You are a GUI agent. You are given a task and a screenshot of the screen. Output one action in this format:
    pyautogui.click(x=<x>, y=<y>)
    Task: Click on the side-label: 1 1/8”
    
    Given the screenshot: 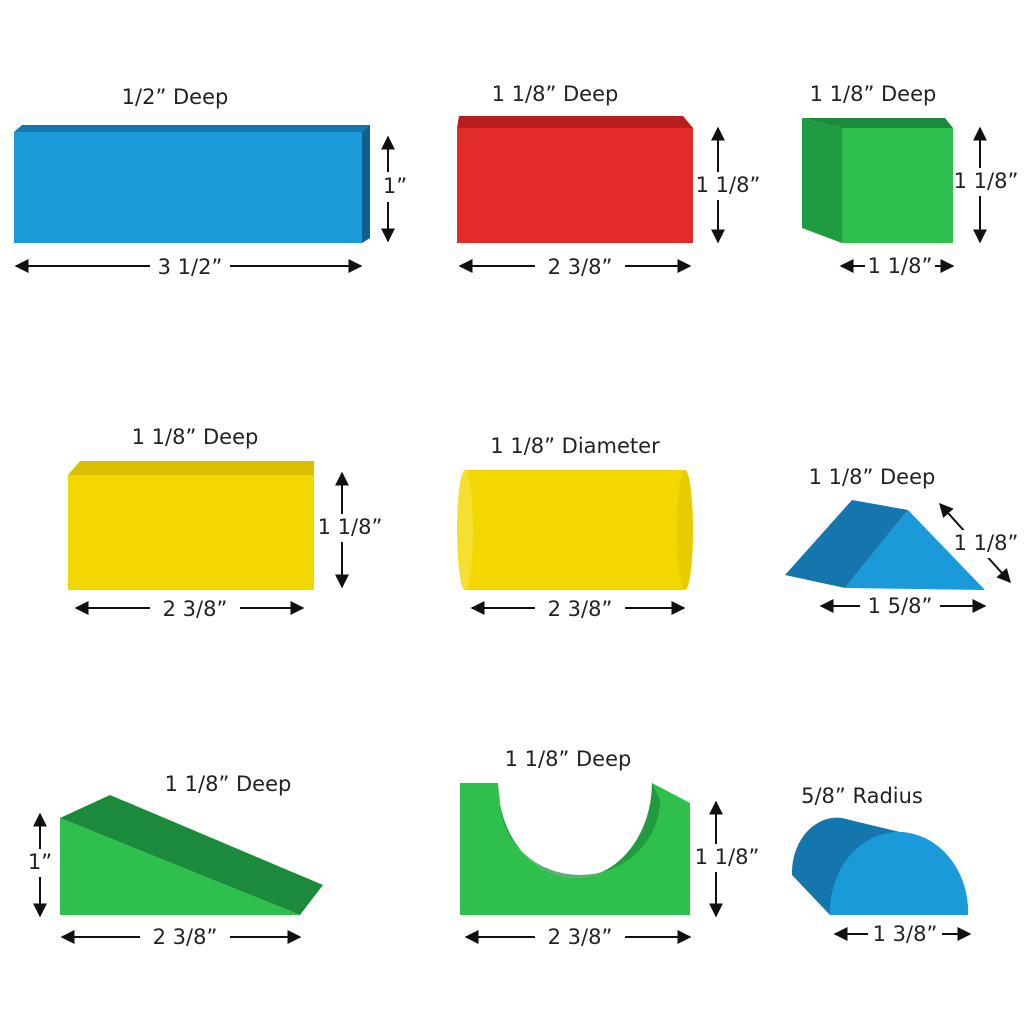 What is the action you would take?
    pyautogui.click(x=986, y=543)
    